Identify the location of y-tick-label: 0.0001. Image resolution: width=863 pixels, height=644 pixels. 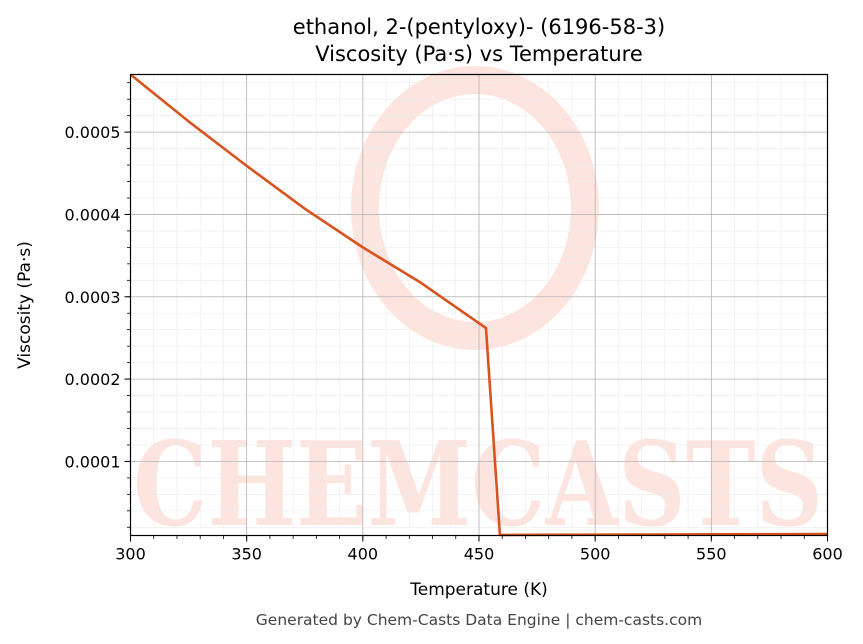
(93, 461).